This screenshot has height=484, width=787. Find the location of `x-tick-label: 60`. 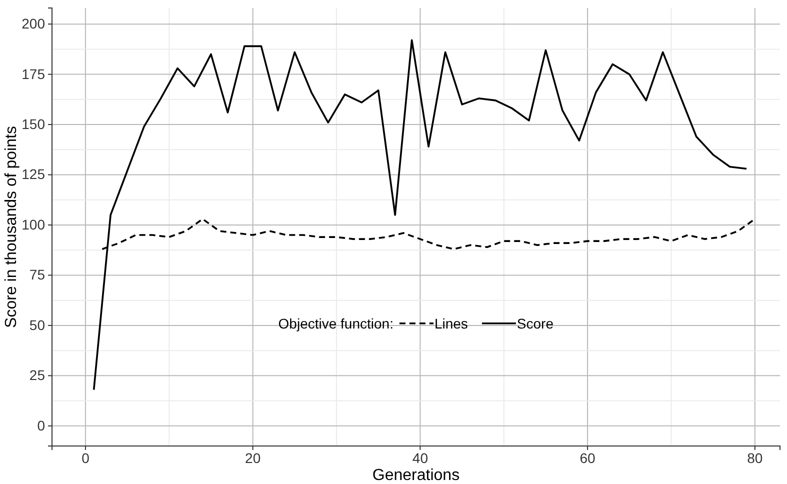

x-tick-label: 60 is located at coordinates (588, 458).